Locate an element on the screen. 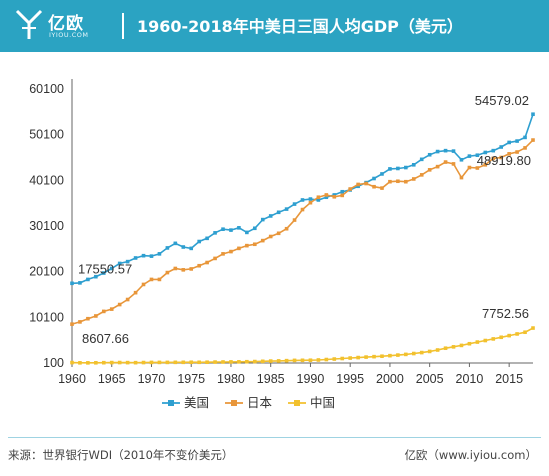 The width and height of the screenshot is (549, 476). yiou-logo-icon is located at coordinates (29, 24).